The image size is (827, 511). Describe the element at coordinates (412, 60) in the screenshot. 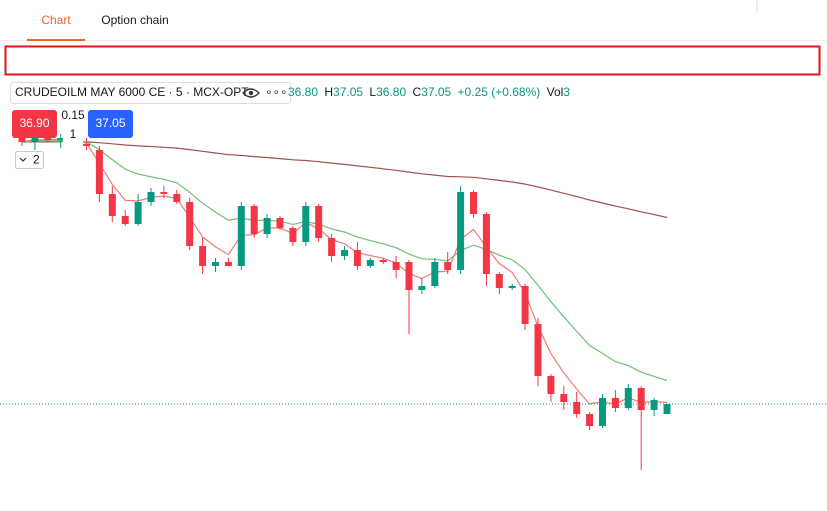

I see `highlight-box` at that location.